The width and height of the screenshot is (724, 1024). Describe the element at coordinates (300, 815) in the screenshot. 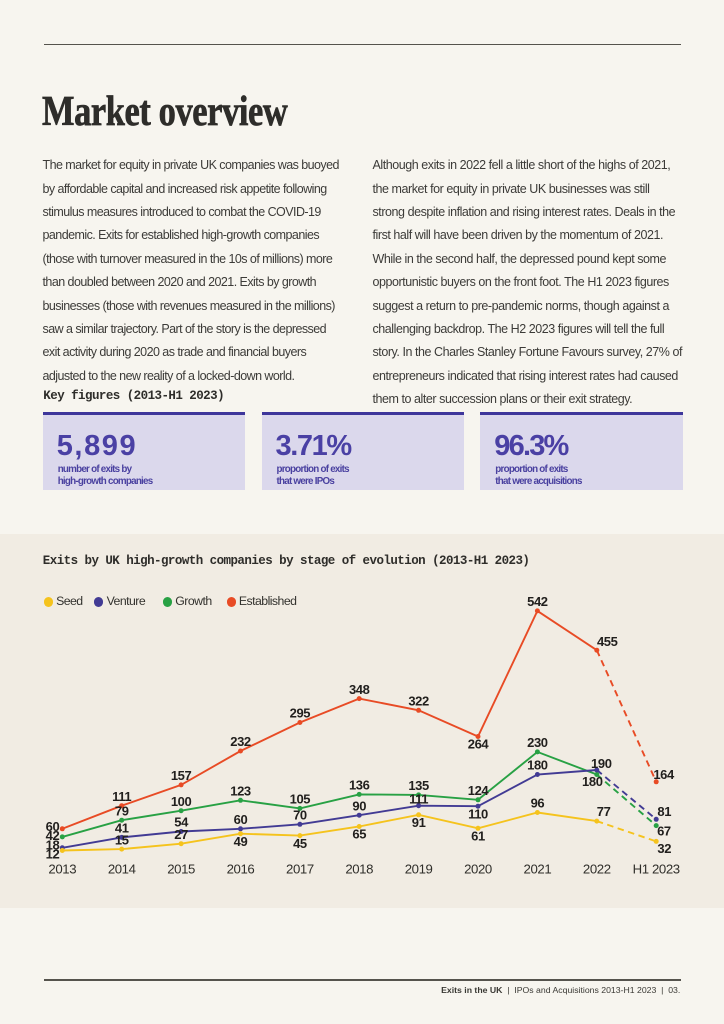

I see `svg-text: 70` at that location.